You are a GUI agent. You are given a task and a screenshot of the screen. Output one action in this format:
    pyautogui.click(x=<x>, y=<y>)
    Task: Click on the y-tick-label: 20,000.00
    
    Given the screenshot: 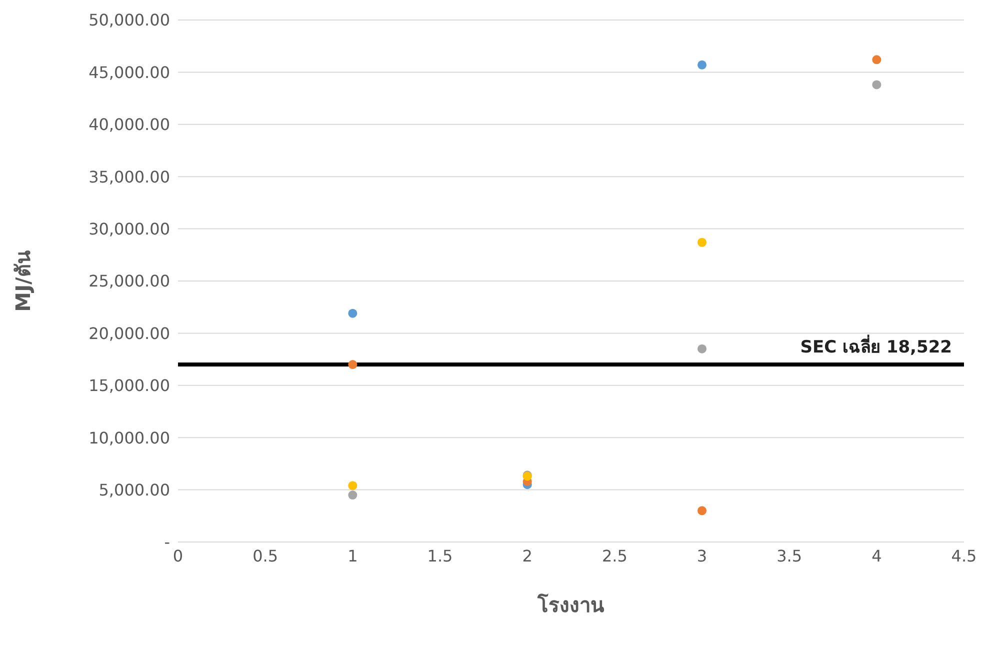 What is the action you would take?
    pyautogui.click(x=129, y=333)
    